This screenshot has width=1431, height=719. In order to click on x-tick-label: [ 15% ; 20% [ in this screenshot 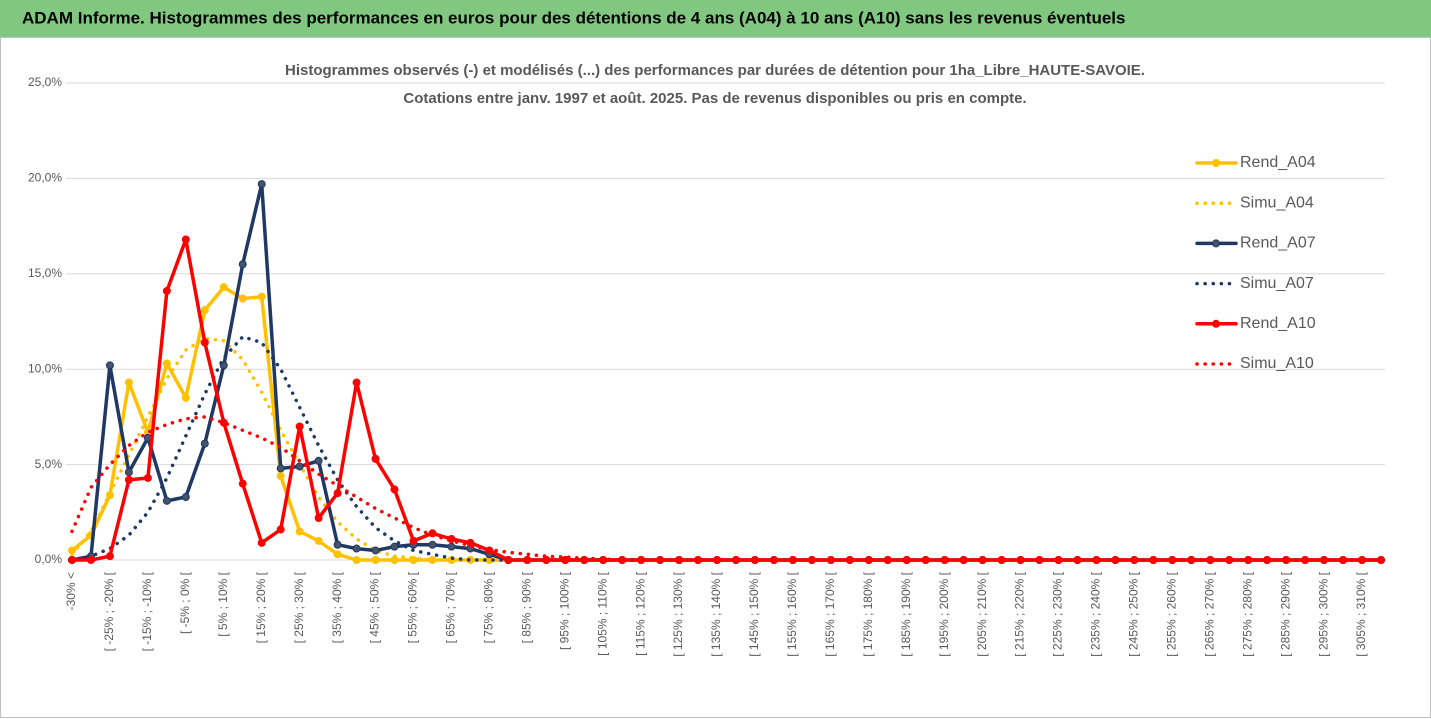, I will do `click(261, 607)`.